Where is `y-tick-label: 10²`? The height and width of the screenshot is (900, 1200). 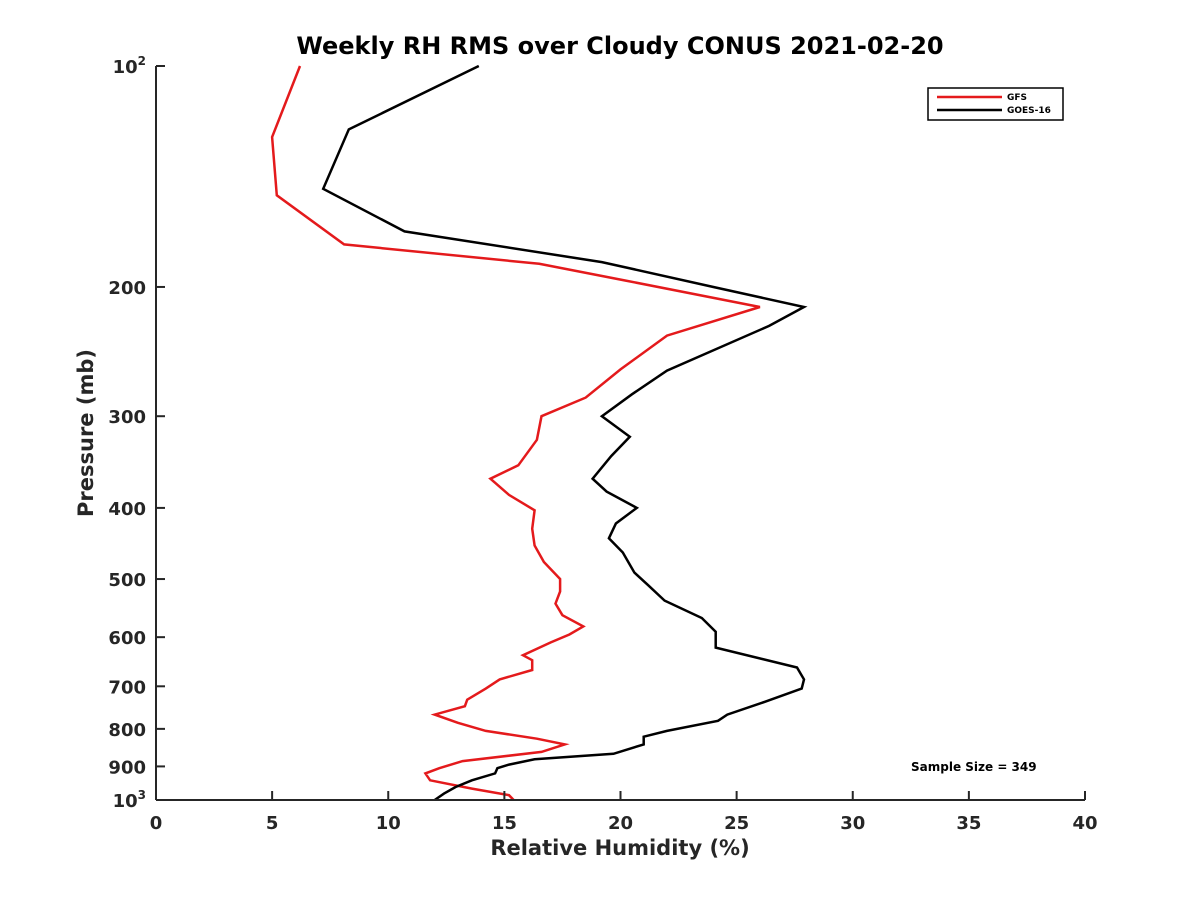
y-tick-label: 10² is located at coordinates (129, 66).